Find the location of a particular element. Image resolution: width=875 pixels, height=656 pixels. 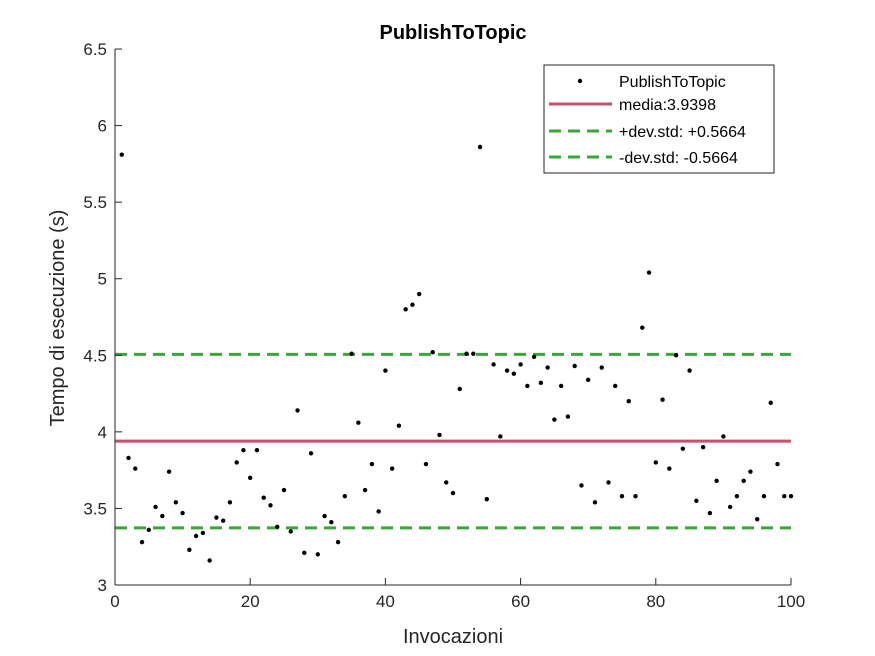

x-tick-label: 100 is located at coordinates (791, 601).